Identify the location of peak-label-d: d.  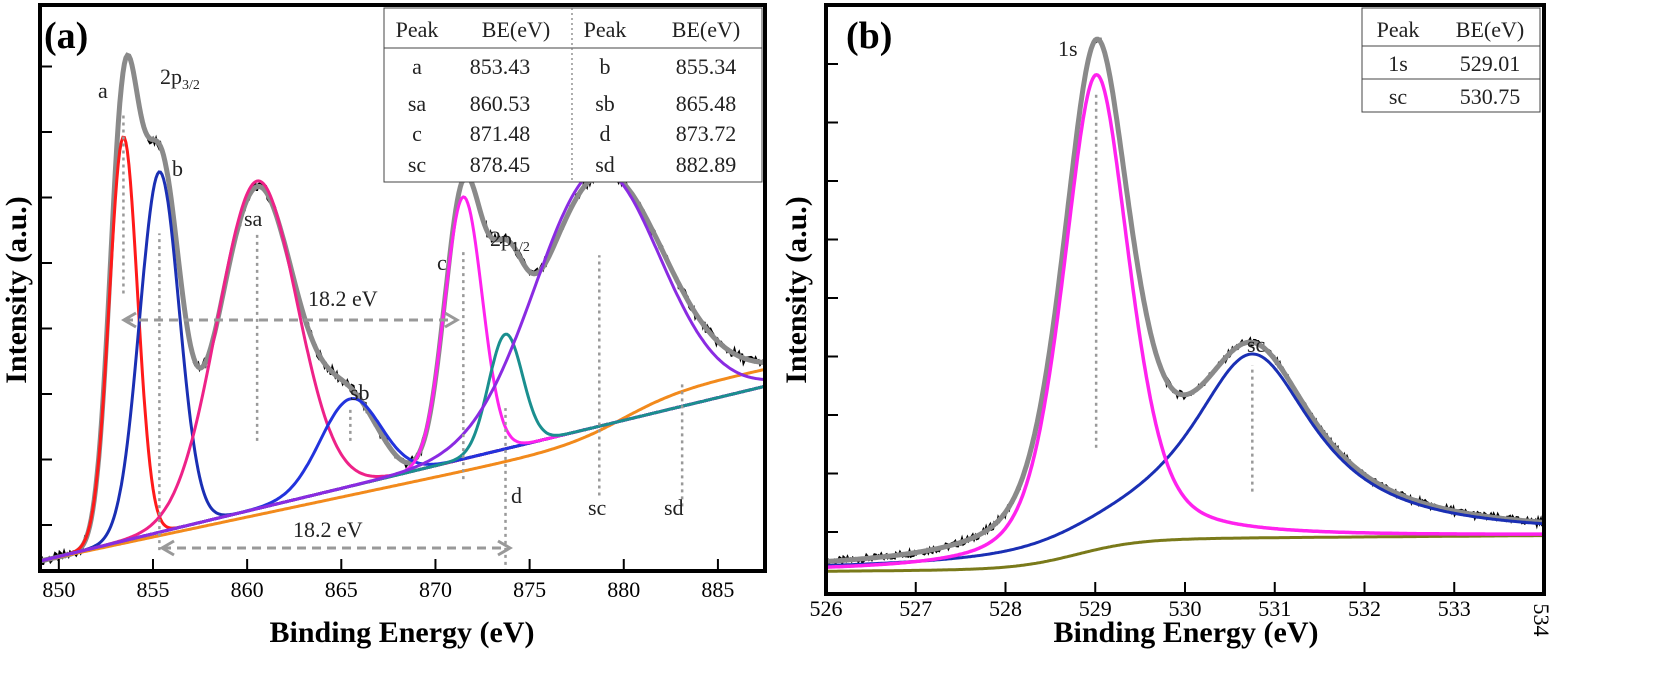
(516, 495).